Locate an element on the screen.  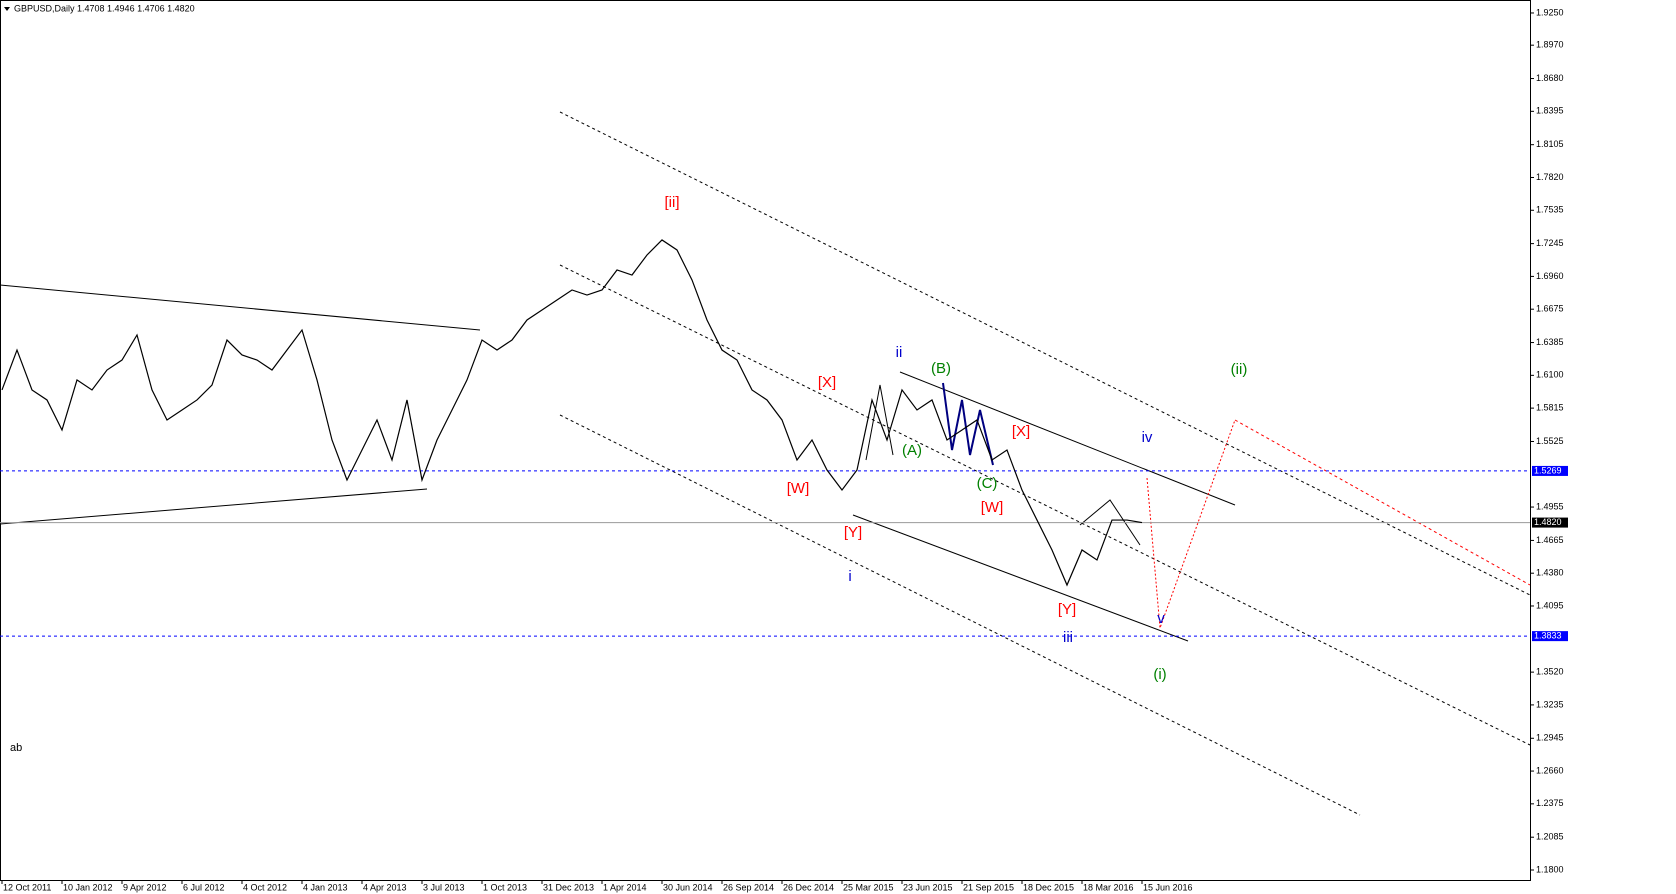
x-tick-label: 15 Jun 2016 is located at coordinates (1168, 887).